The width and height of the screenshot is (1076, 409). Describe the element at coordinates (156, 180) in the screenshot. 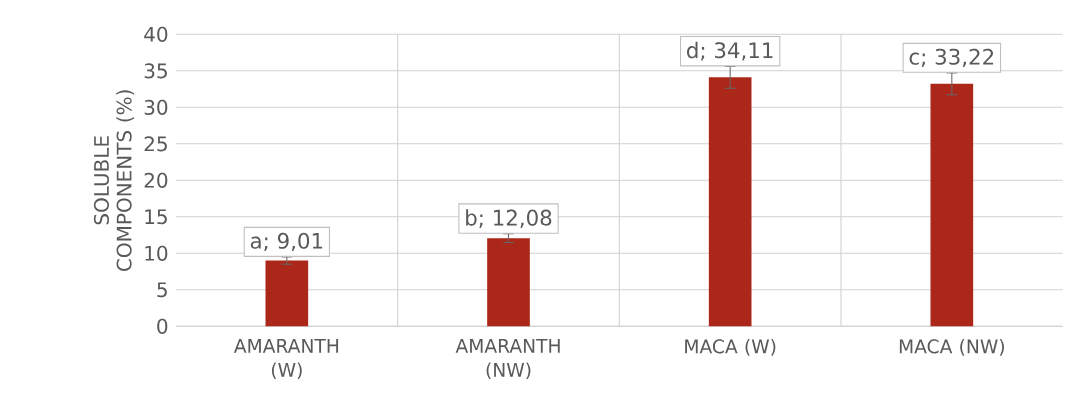

I see `y-tick-label: 20` at that location.